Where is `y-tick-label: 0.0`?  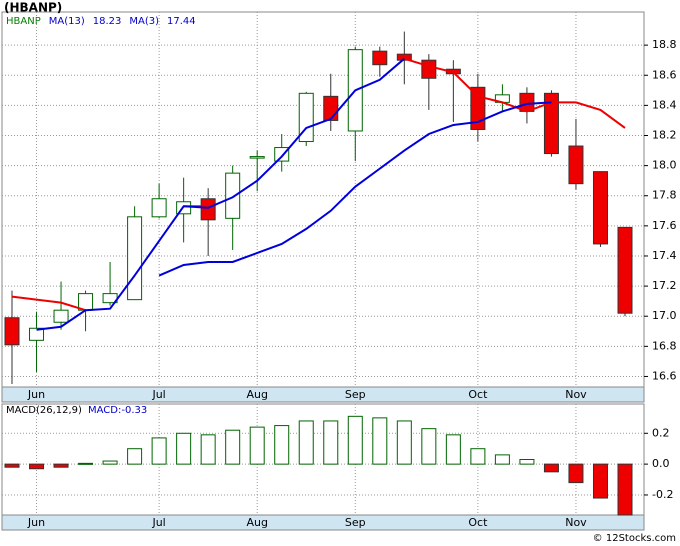 y-tick-label: 0.0 is located at coordinates (661, 463).